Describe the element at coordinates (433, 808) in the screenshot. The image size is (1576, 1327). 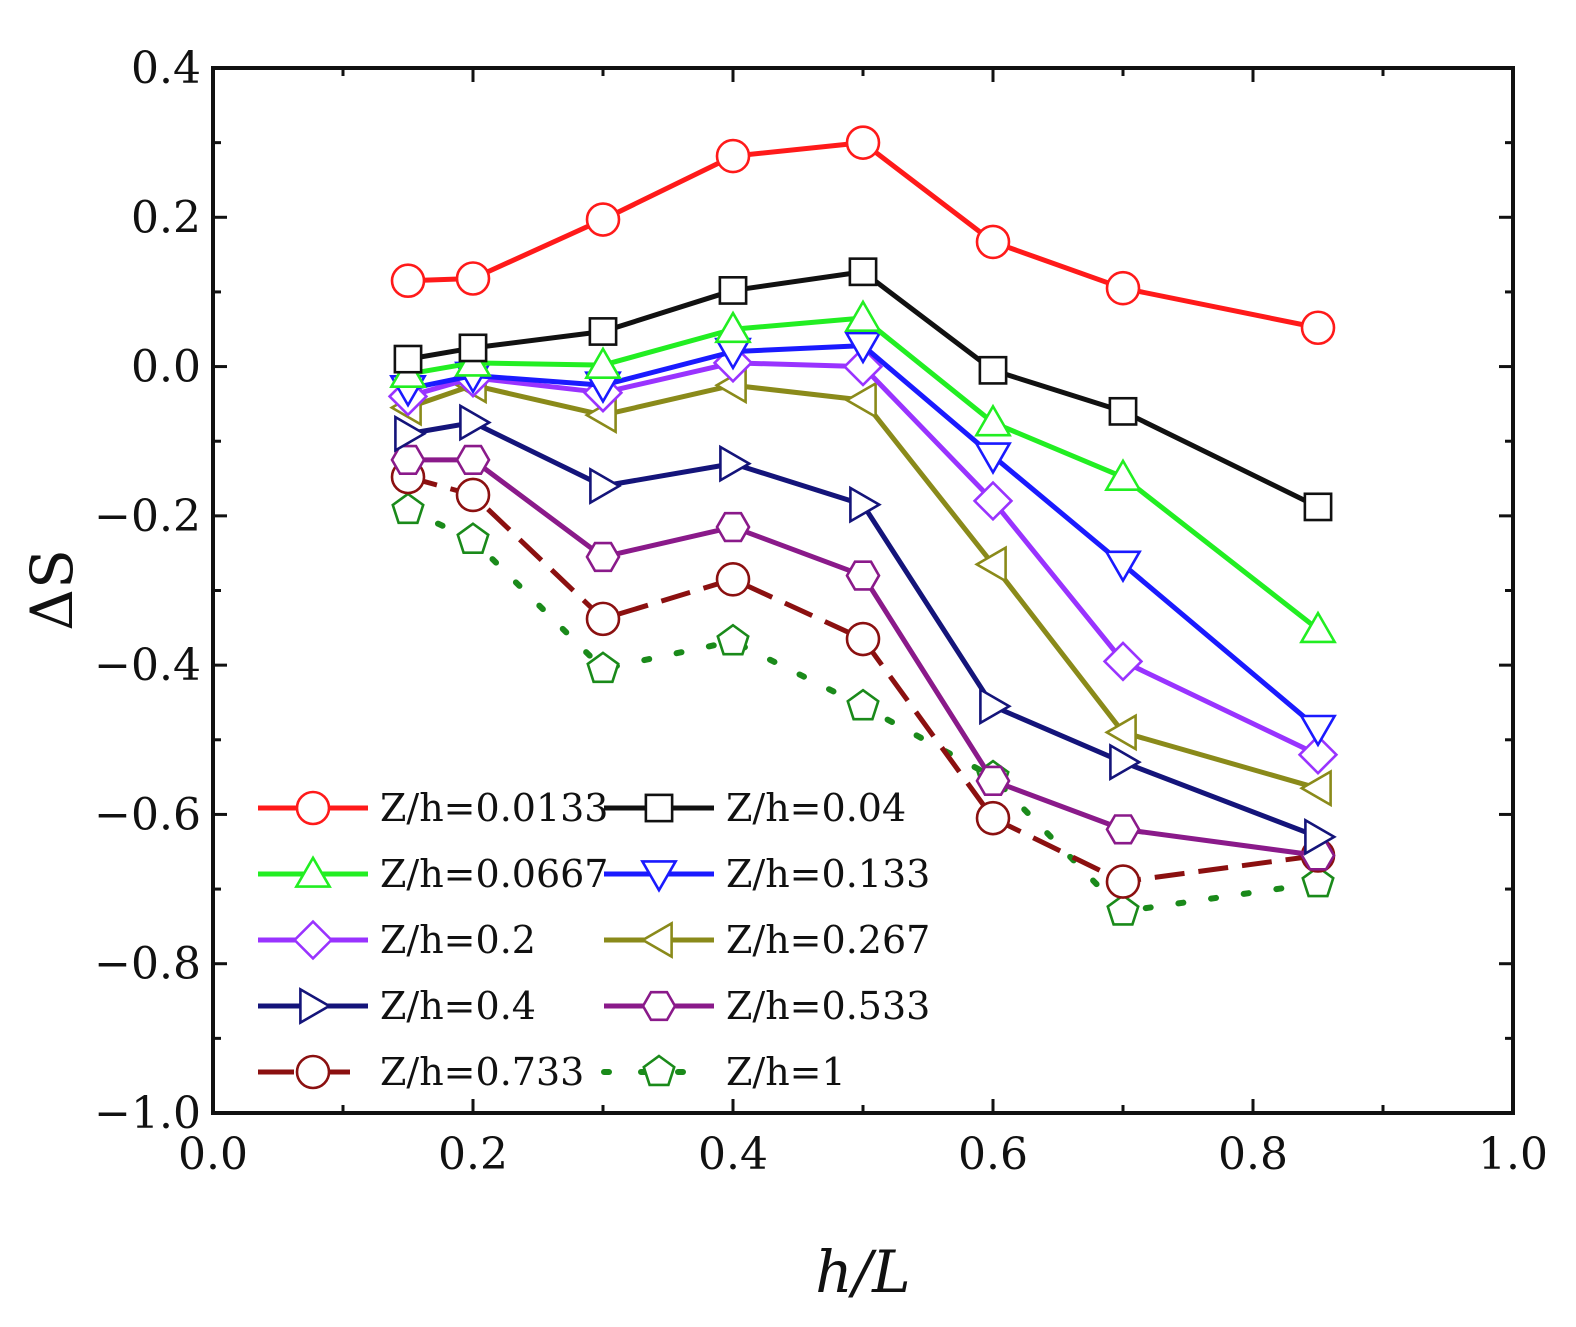
I see `legend-item: Z/h=0.0133` at that location.